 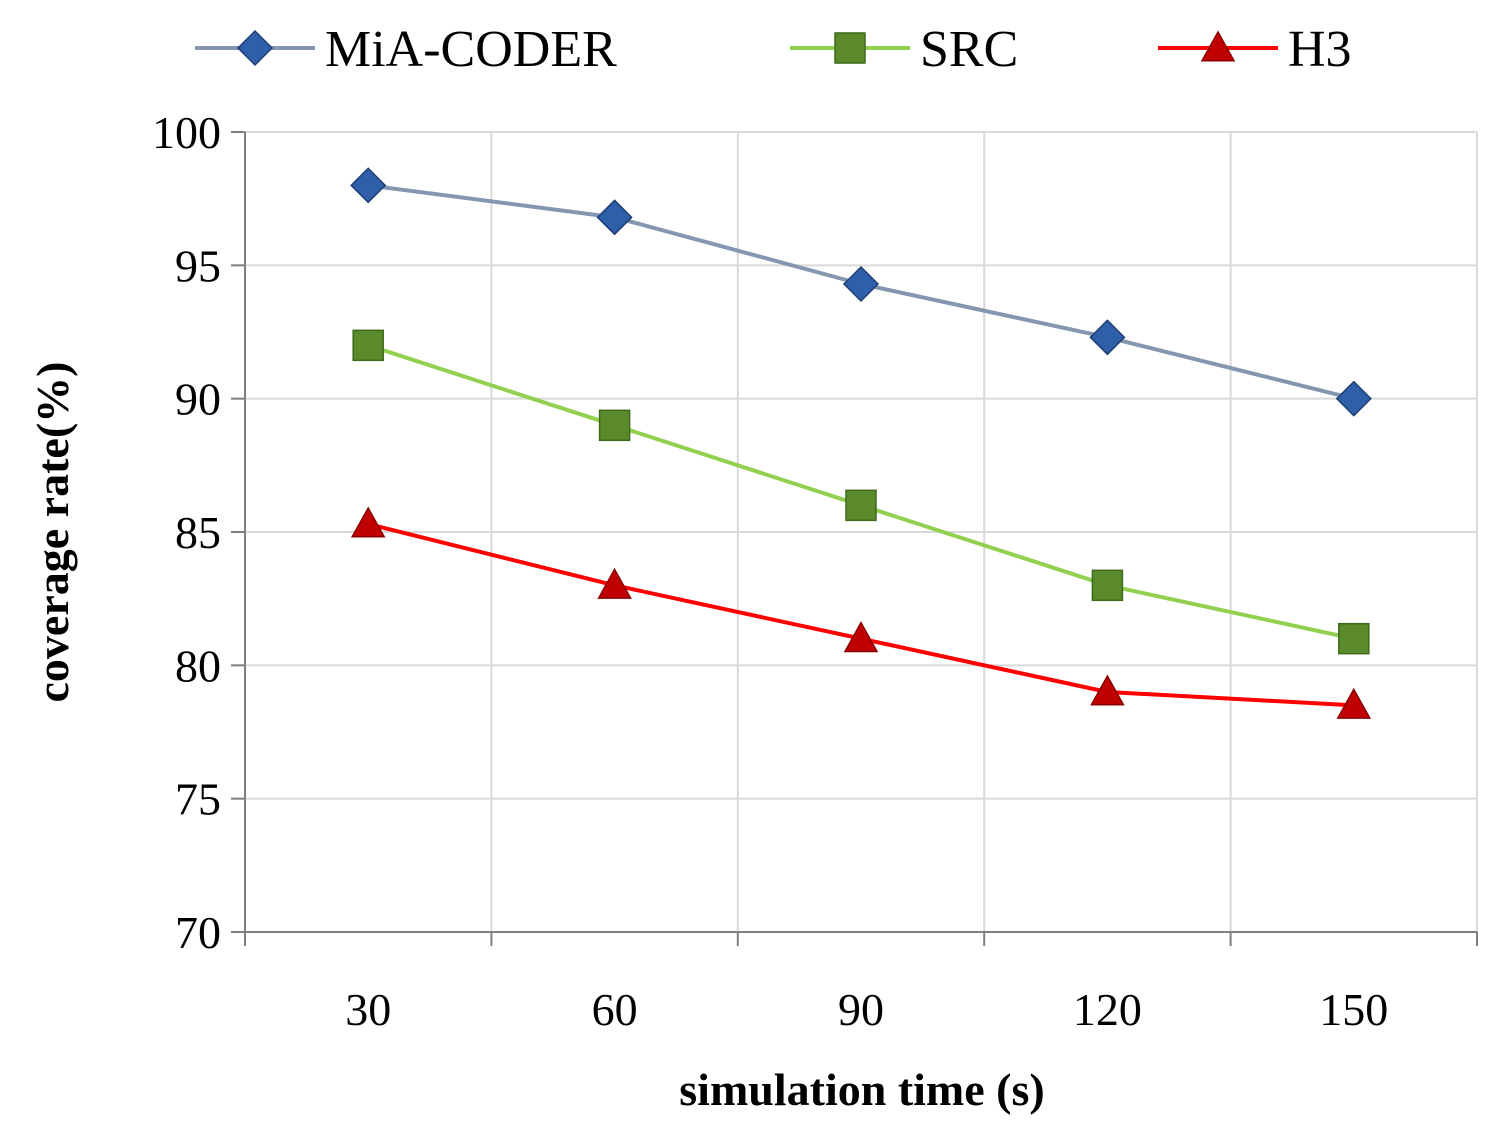 What do you see at coordinates (471, 49) in the screenshot?
I see `legend-label: MiA-CODER` at bounding box center [471, 49].